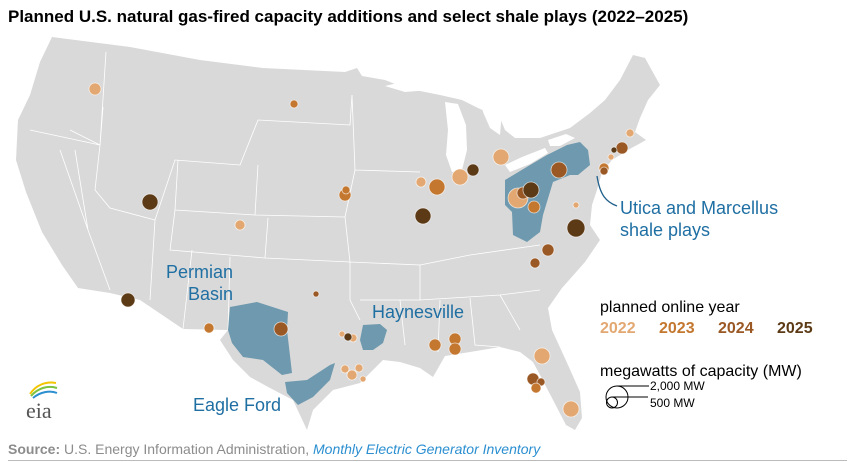 This screenshot has width=855, height=462. Describe the element at coordinates (701, 371) in the screenshot. I see `legend-size-heading: megawatts of capacity (MW)` at that location.